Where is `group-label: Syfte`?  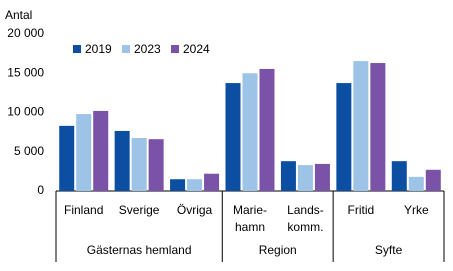 group-label: Syfte is located at coordinates (389, 250).